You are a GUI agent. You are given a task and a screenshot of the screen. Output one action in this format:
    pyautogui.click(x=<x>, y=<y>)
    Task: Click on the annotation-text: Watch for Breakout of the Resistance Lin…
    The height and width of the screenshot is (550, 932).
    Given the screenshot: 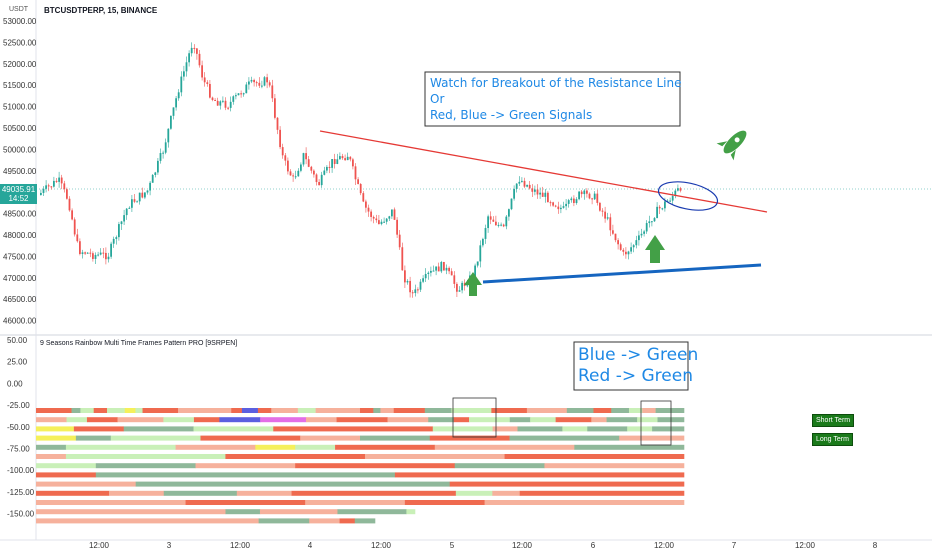 What is the action you would take?
    pyautogui.click(x=556, y=99)
    